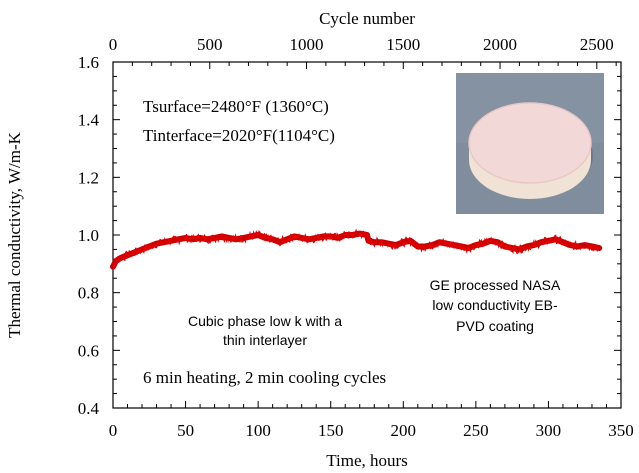 The image size is (639, 473). What do you see at coordinates (88, 293) in the screenshot?
I see `y-tick-label: 0.8` at bounding box center [88, 293].